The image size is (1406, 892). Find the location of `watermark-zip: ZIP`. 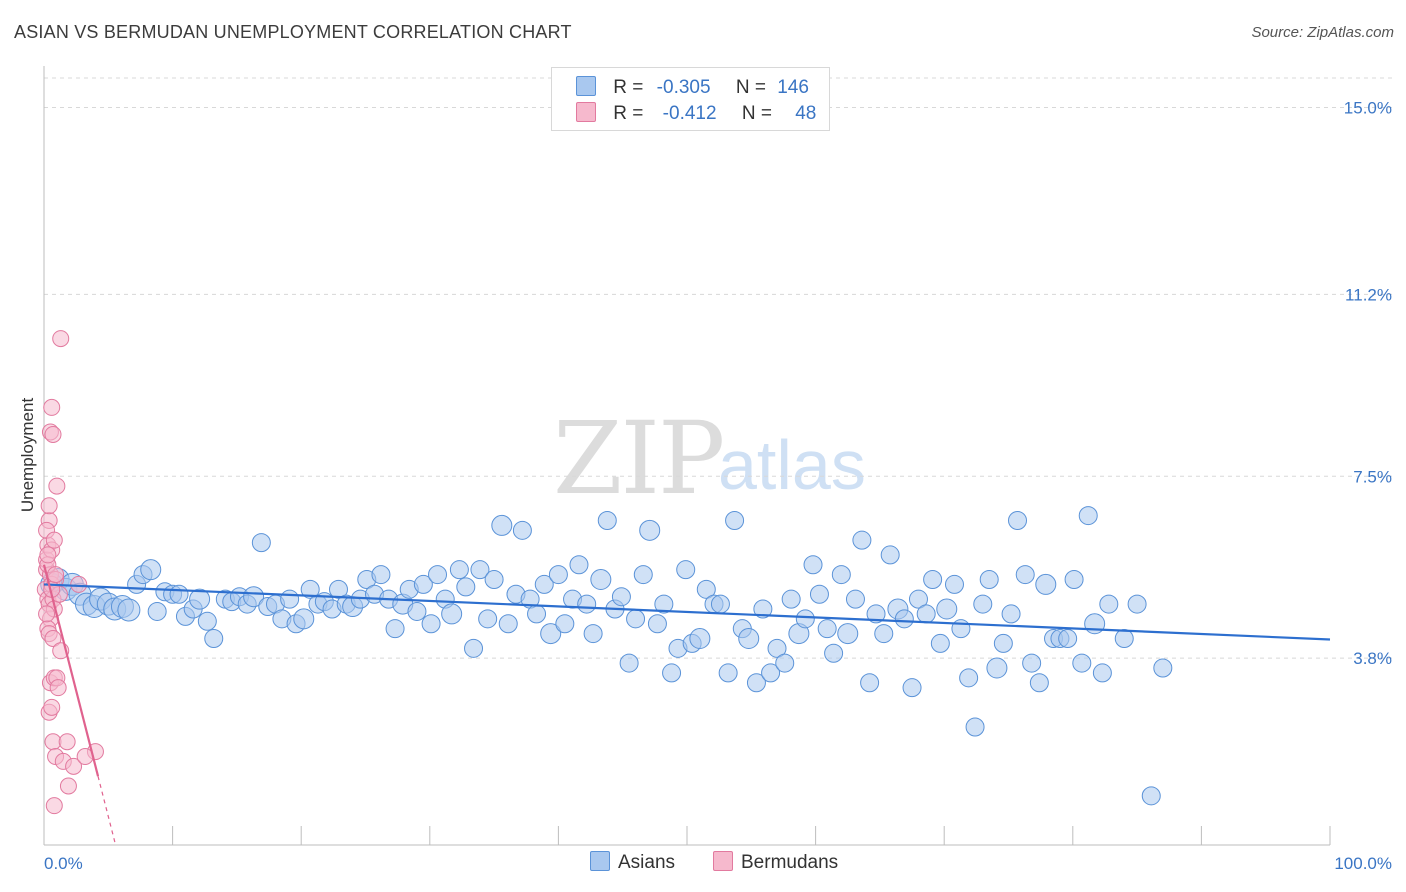

watermark-zip: ZIP is located at coordinates (639, 458).